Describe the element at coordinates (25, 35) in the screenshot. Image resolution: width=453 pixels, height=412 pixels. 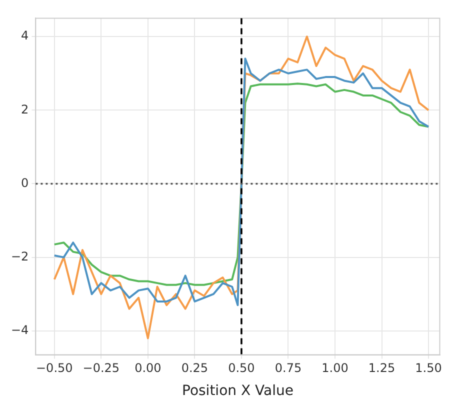
I see `y-tick-label: 4` at that location.